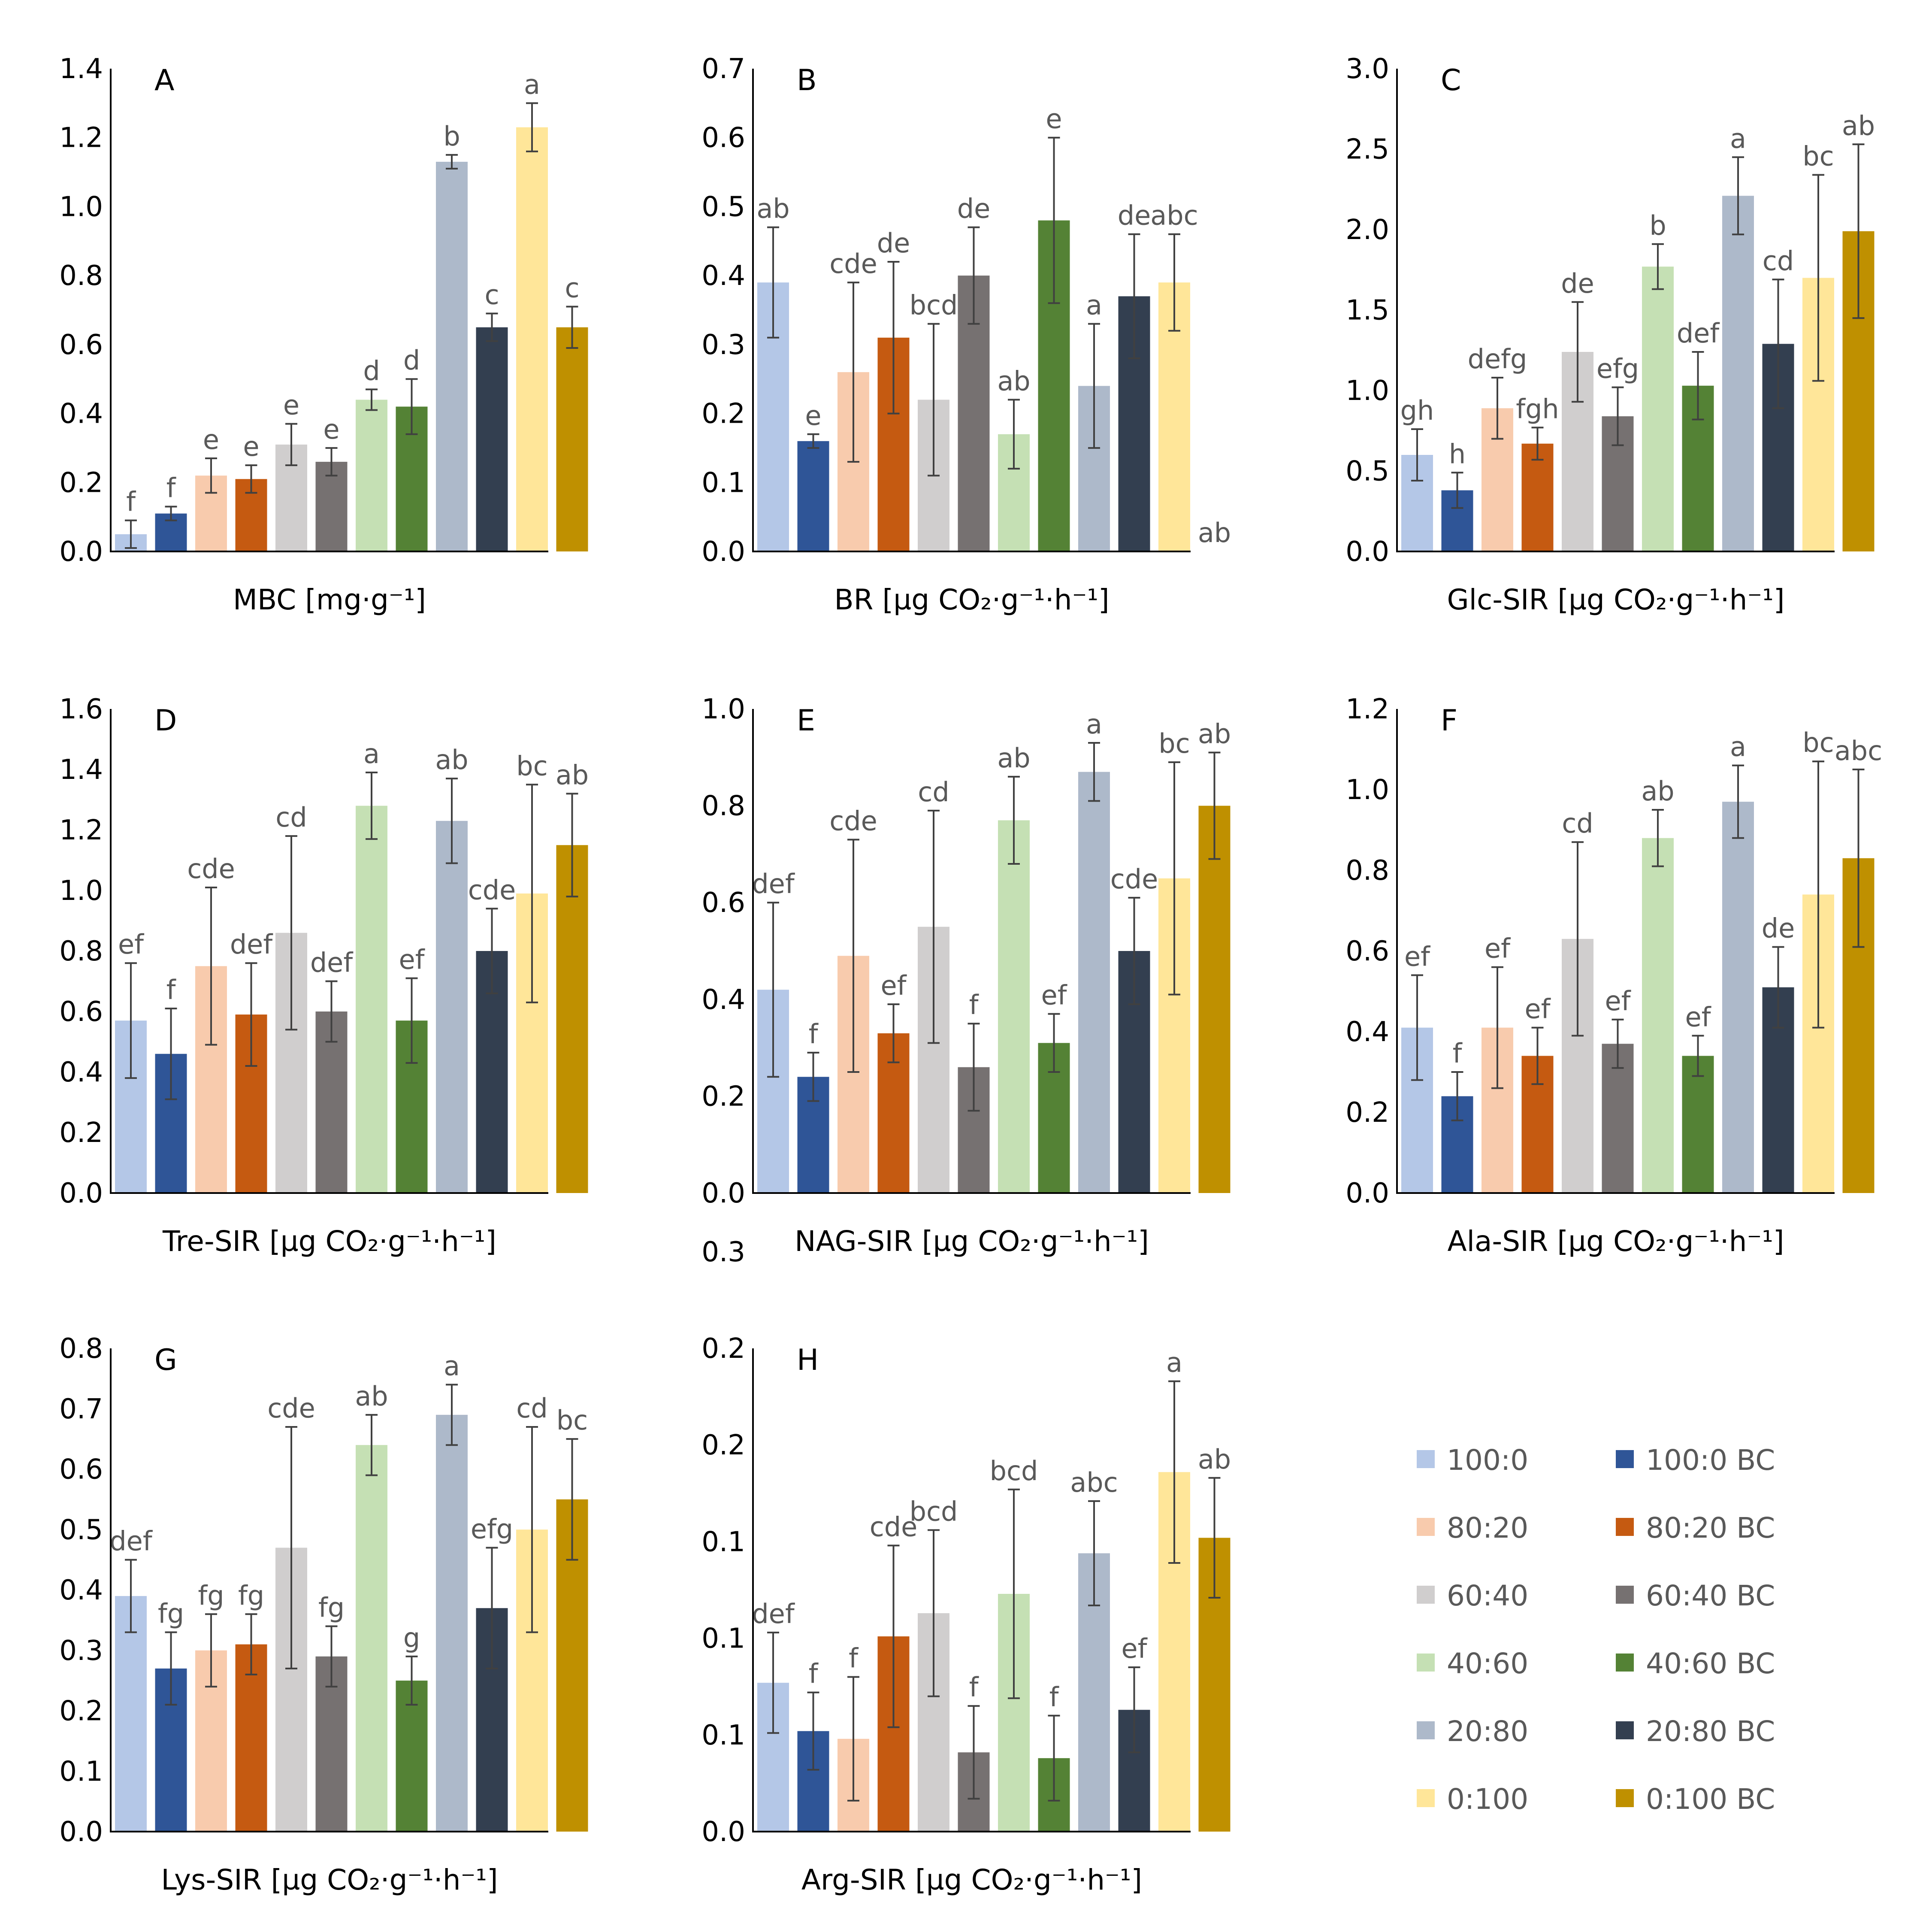  What do you see at coordinates (1497, 359) in the screenshot?
I see `significance-letter: defg` at bounding box center [1497, 359].